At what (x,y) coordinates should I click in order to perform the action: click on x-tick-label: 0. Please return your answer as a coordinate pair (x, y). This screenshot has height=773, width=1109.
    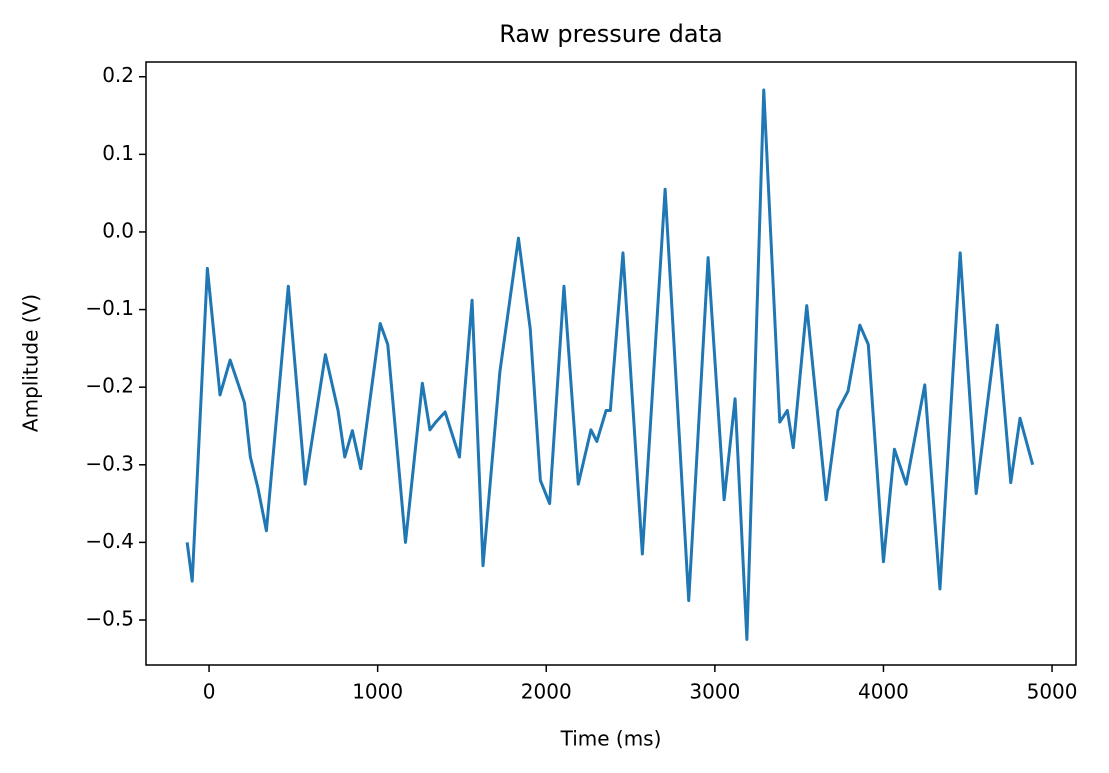
    Looking at the image, I should click on (209, 692).